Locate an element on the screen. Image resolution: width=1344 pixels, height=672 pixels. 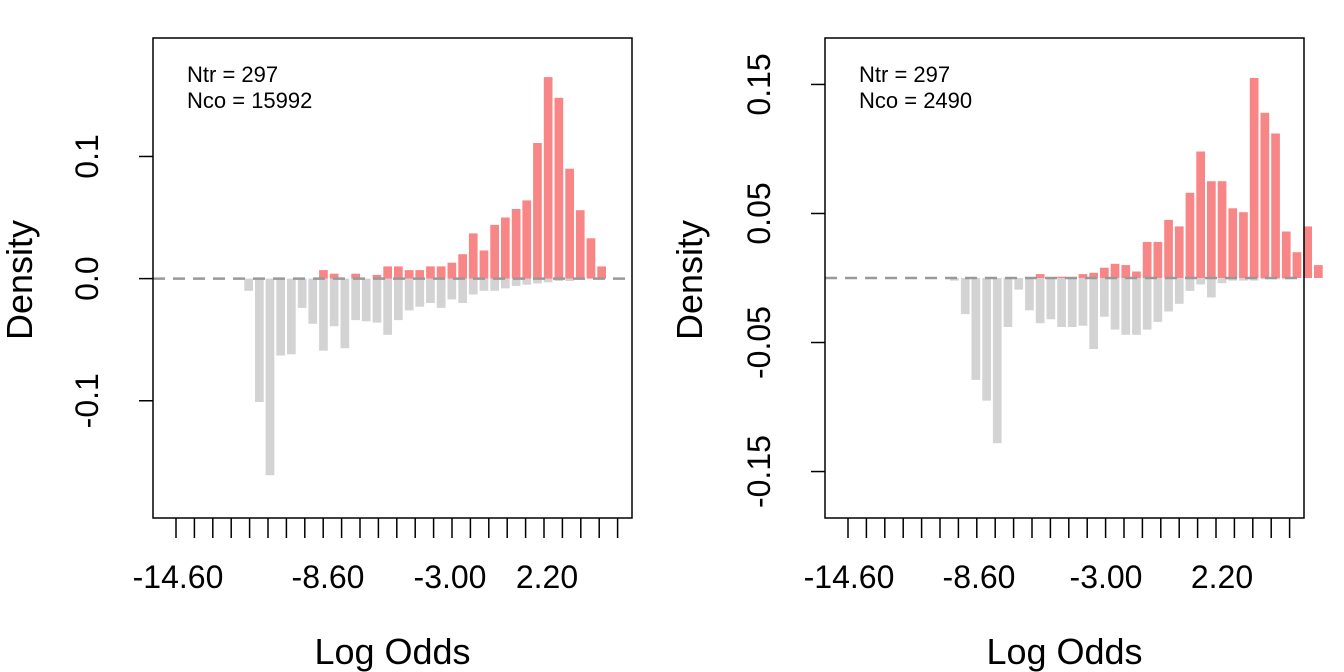
nco-annotation: Nco = 15992 is located at coordinates (249, 100).